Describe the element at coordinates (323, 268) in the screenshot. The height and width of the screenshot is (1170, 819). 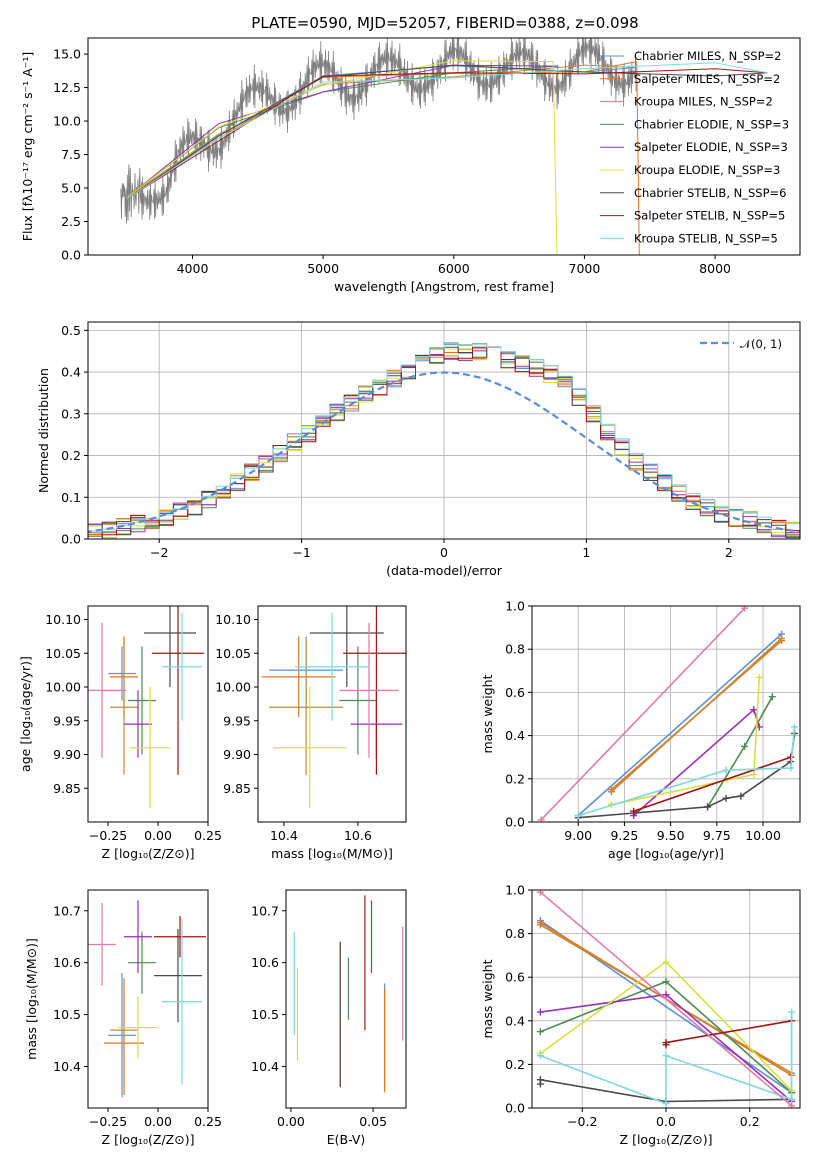
I see `x-tick-label: 5000` at that location.